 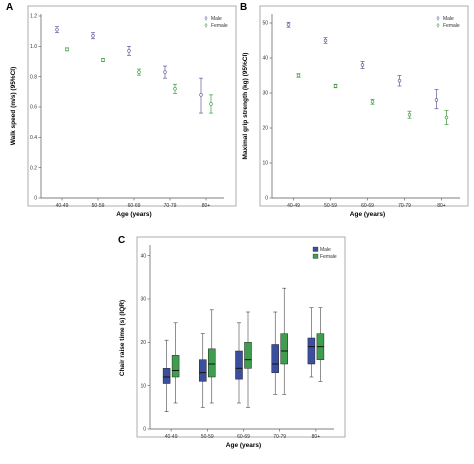 What do you see at coordinates (122, 338) in the screenshot?
I see `y-axis-title: Chair raise time (s) (IQR)` at bounding box center [122, 338].